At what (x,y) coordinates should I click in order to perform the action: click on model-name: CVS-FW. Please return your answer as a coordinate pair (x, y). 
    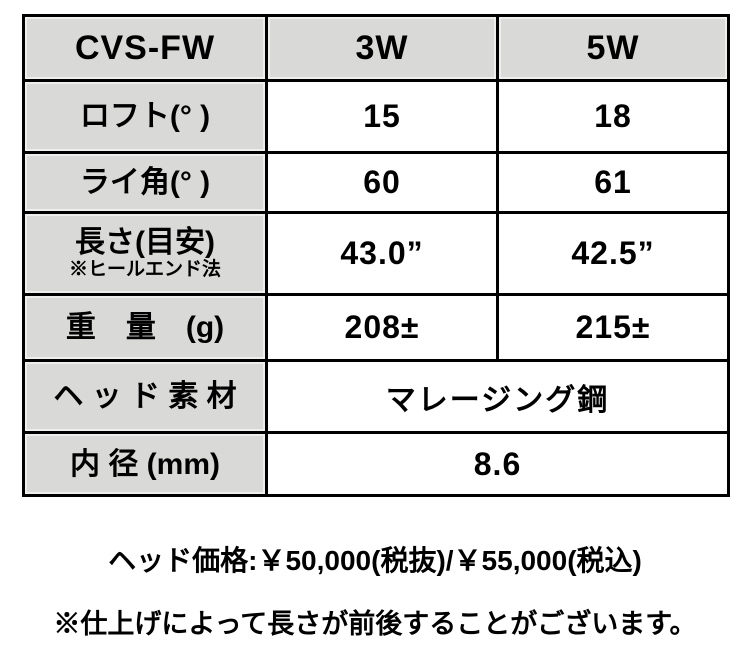
    Looking at the image, I should click on (145, 47).